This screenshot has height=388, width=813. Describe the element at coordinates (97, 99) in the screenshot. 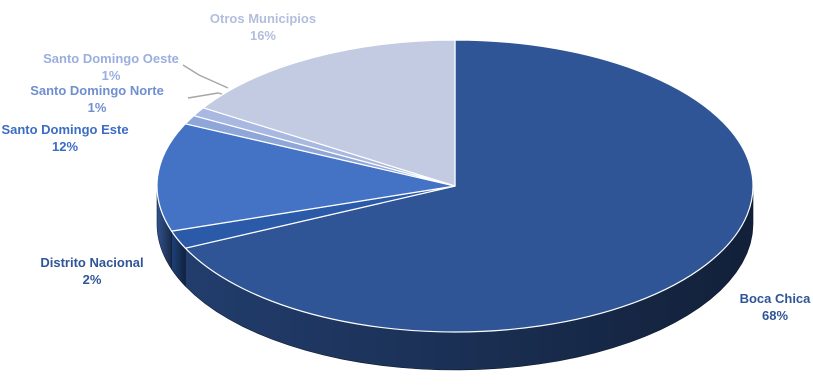

I see `label-santo-domingo-norte: Santo Domingo Norte 1%` at that location.